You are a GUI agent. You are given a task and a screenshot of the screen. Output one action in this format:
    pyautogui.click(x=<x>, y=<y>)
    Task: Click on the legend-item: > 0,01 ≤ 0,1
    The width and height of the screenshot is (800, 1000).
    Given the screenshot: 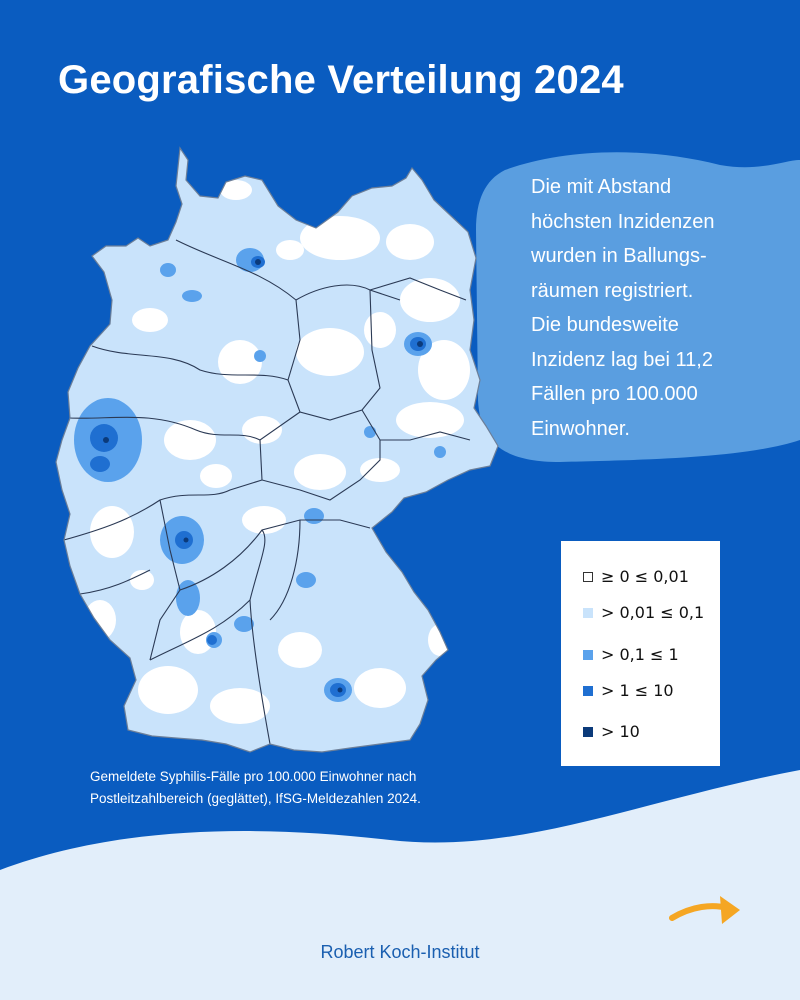 What is the action you would take?
    pyautogui.click(x=643, y=612)
    